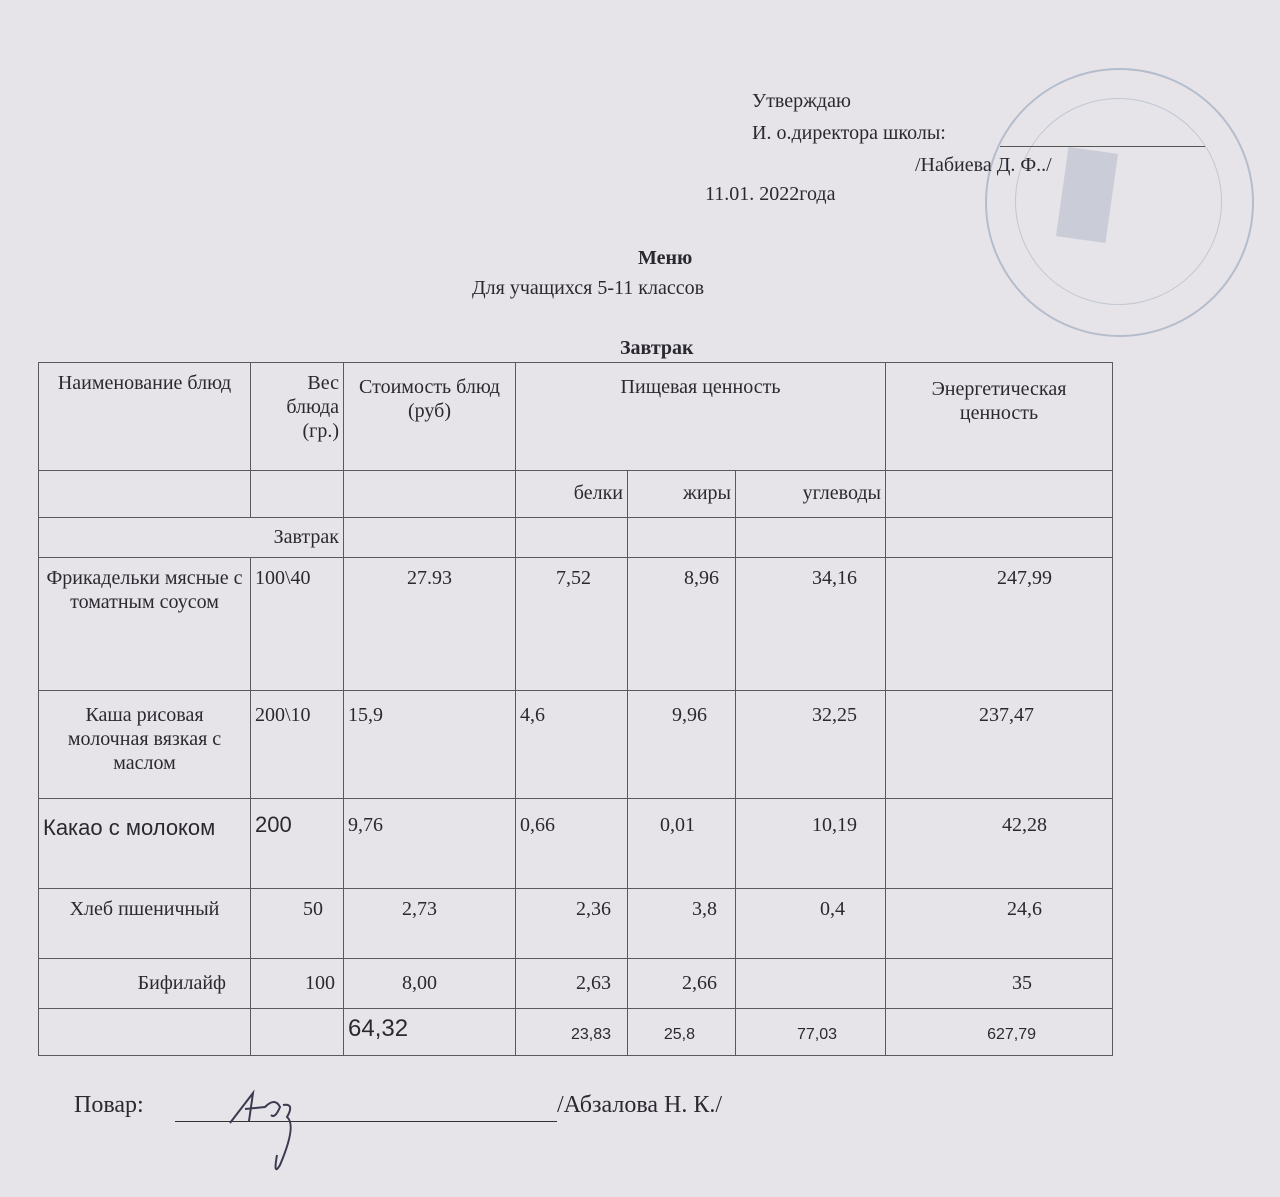 The image size is (1280, 1197). What do you see at coordinates (999, 624) in the screenshot?
I see `dish-energy: 247,99` at bounding box center [999, 624].